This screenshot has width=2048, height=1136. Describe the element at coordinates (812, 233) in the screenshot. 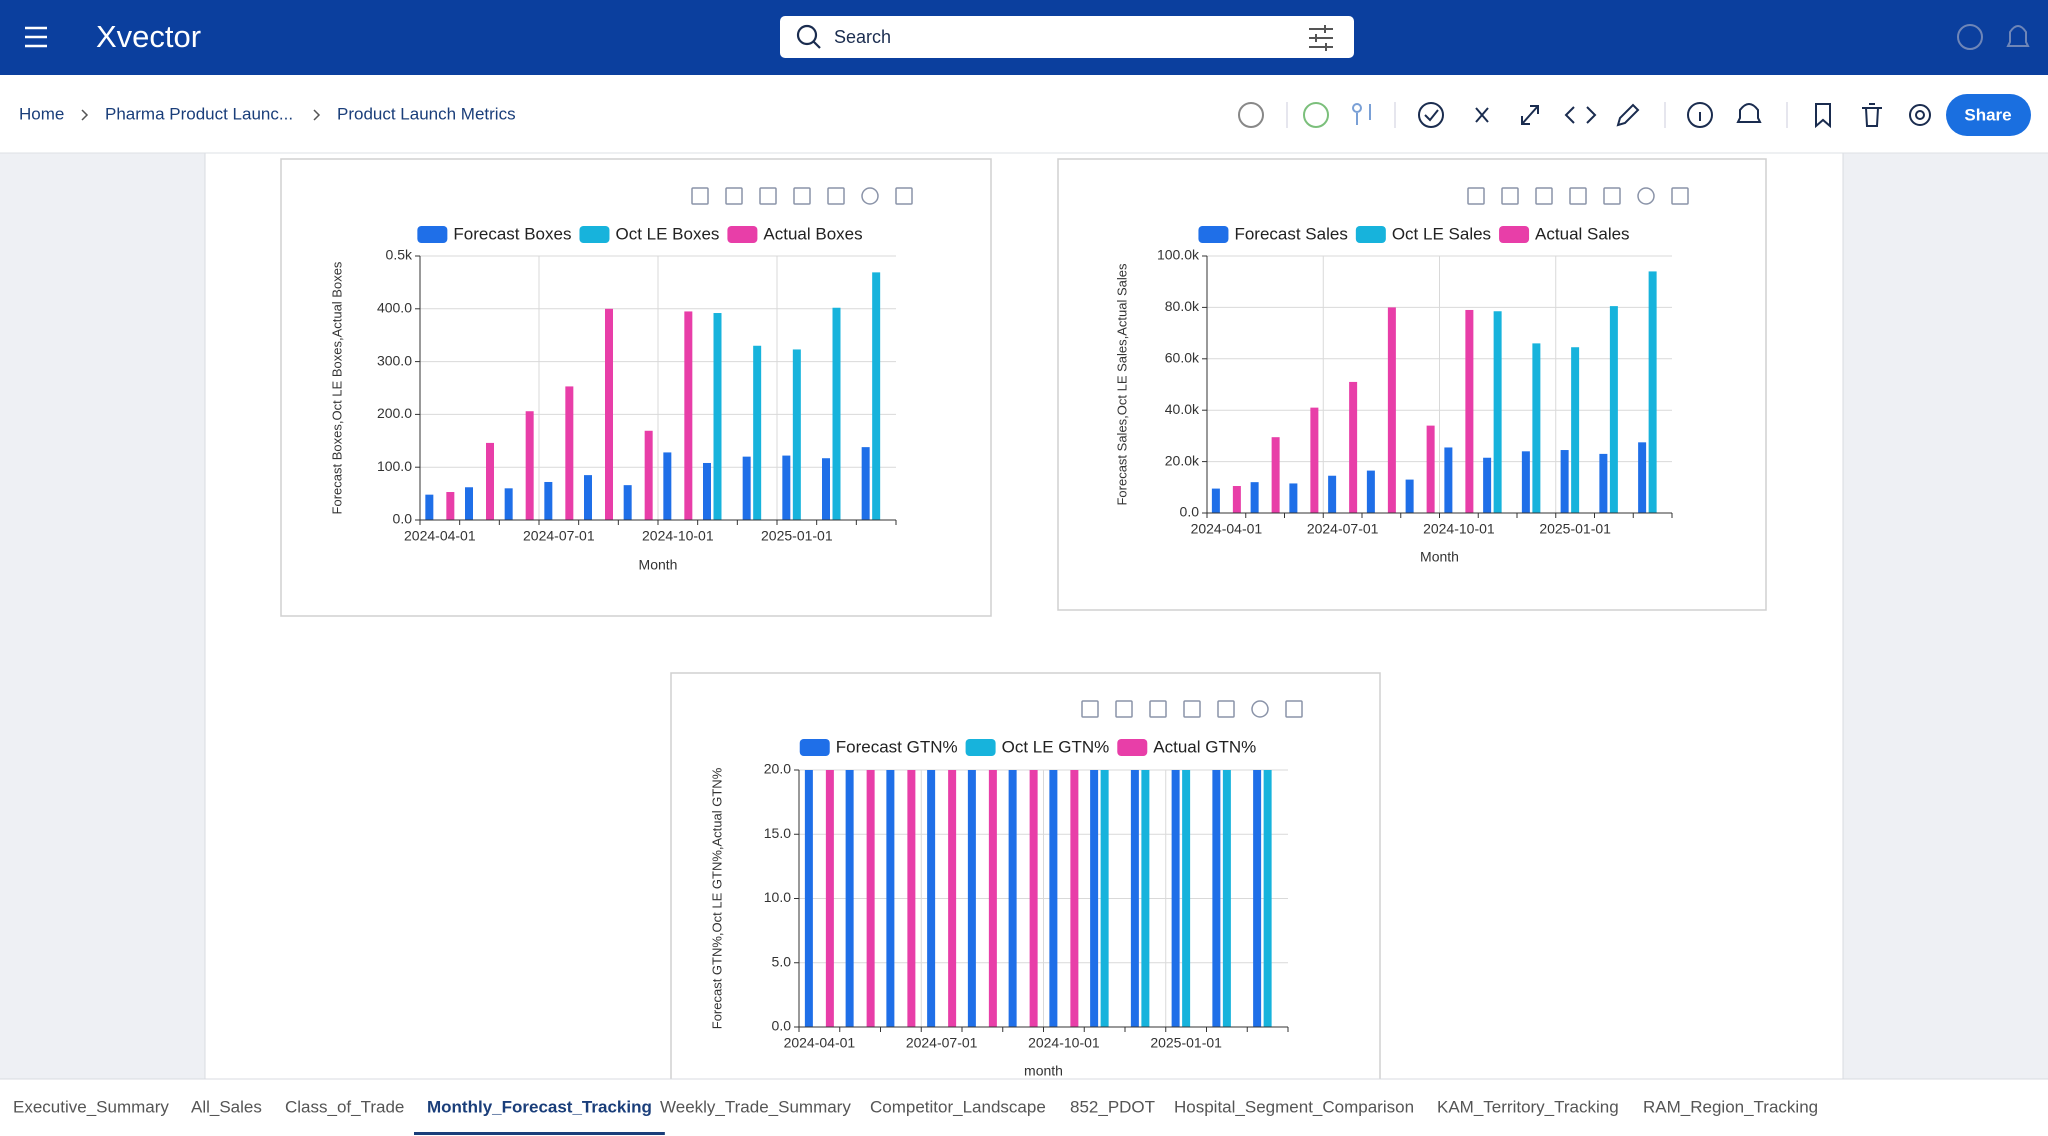

I see `legend-label: Actual Boxes` at that location.